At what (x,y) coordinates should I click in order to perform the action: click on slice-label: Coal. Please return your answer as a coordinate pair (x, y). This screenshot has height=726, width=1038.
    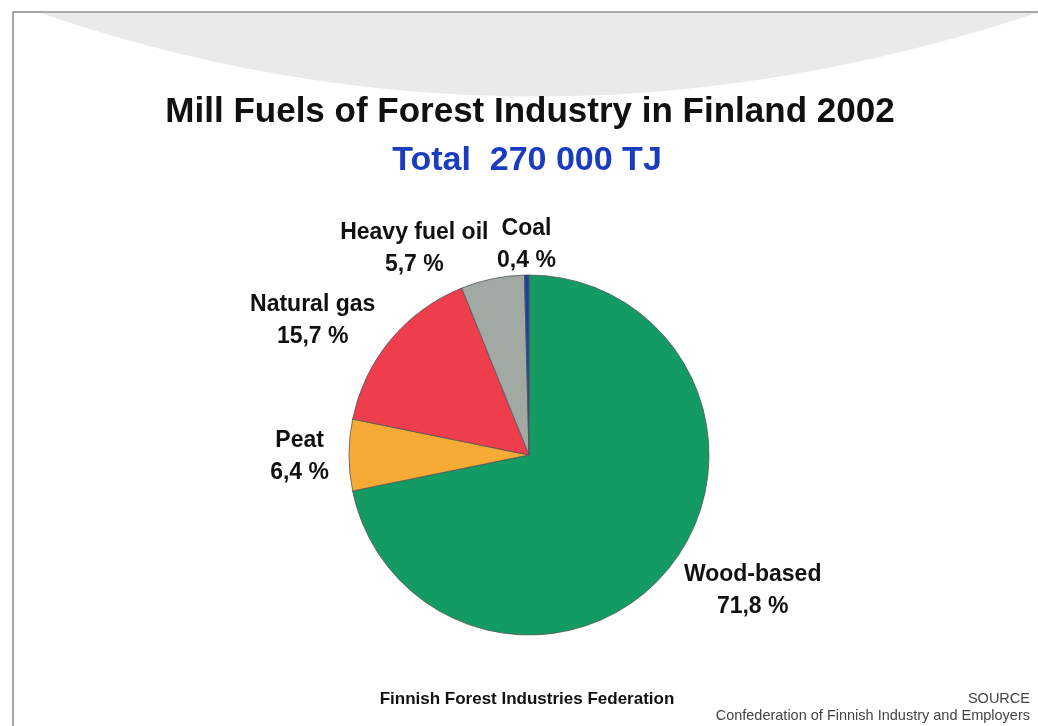
    Looking at the image, I should click on (526, 227).